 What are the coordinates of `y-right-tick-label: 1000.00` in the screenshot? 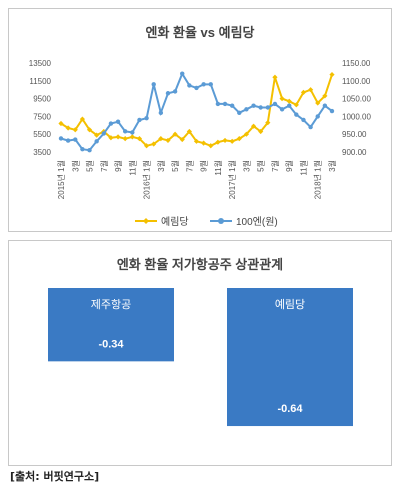 It's located at (356, 116).